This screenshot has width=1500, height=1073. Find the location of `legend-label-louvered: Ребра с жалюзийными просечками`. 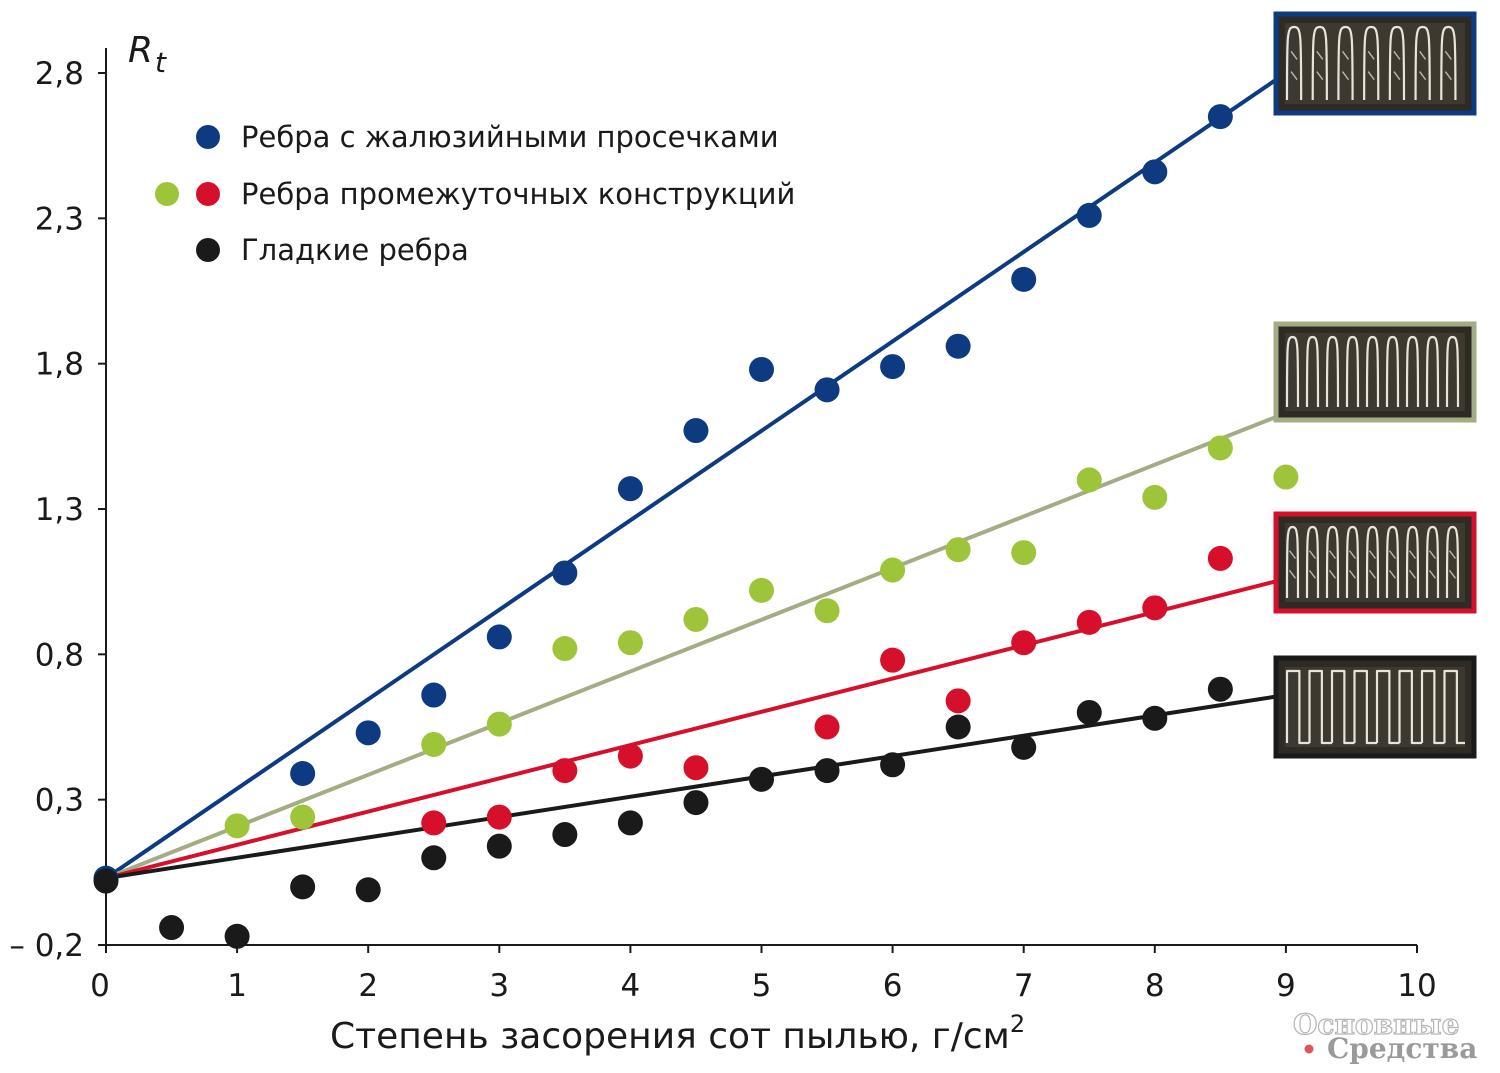

legend-label-louvered: Ребра с жалюзийными просечками is located at coordinates (510, 137).